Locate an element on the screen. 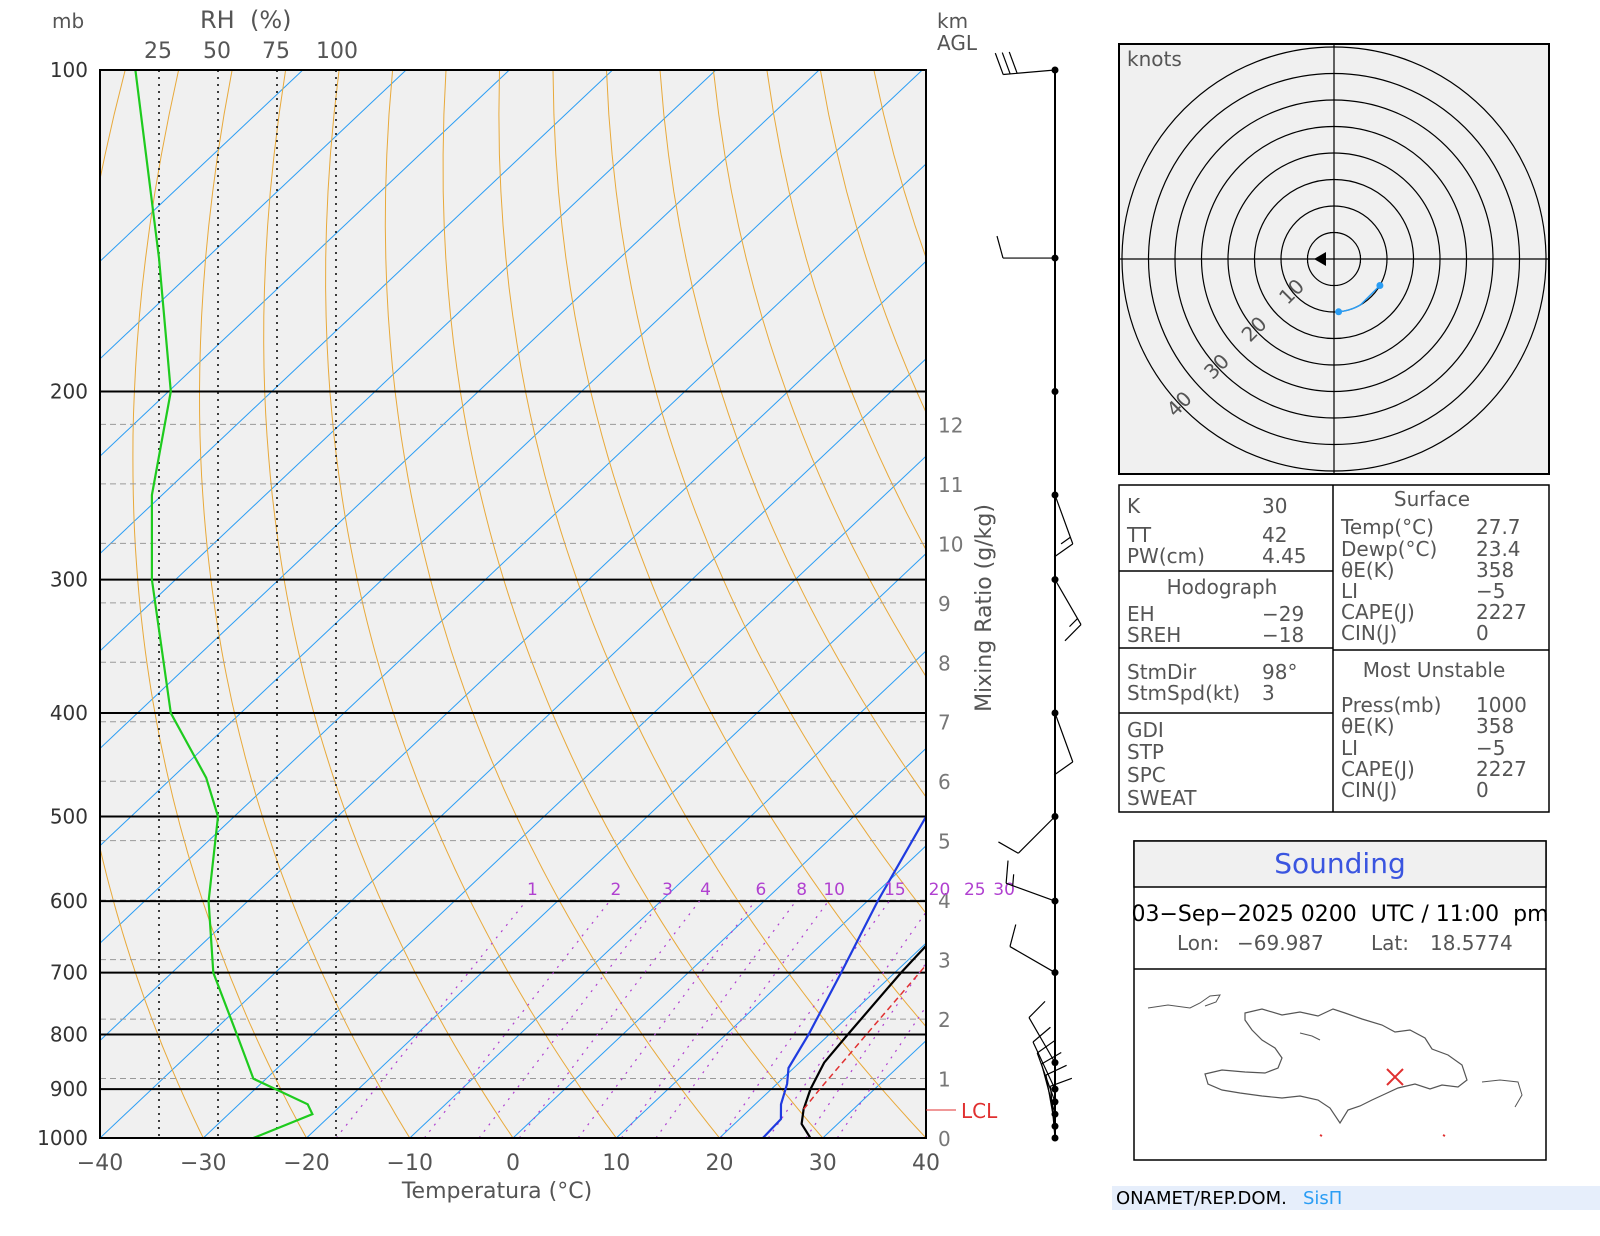 This screenshot has height=1236, width=1600. parcel-profile is located at coordinates (864, 1036).